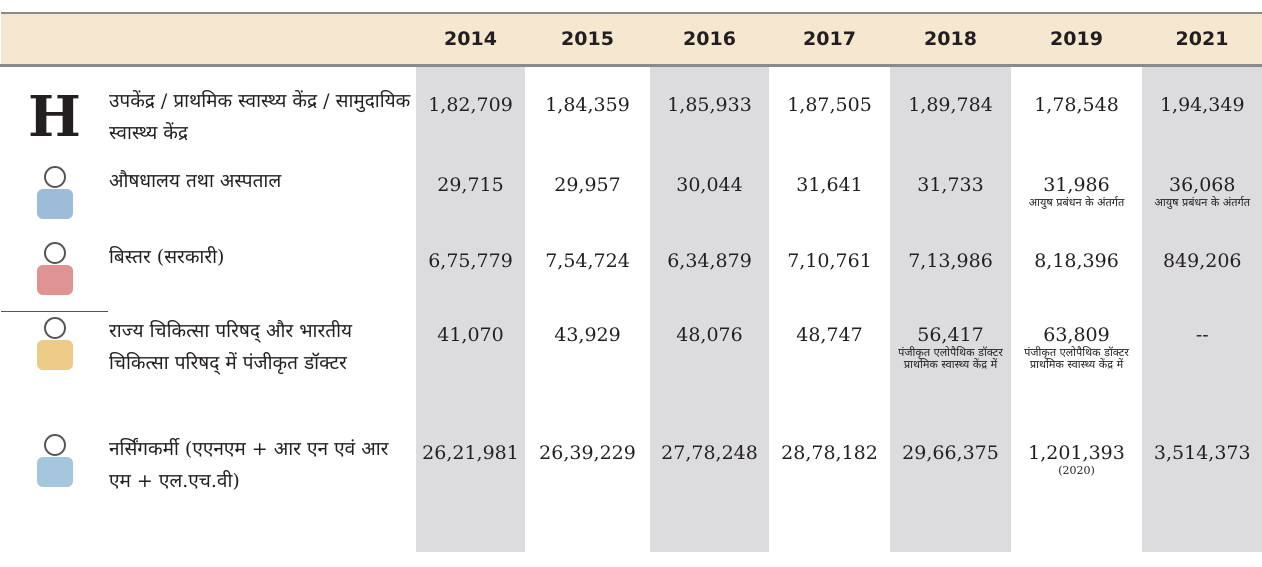 The image size is (1262, 567). I want to click on year-header: 2016, so click(709, 39).